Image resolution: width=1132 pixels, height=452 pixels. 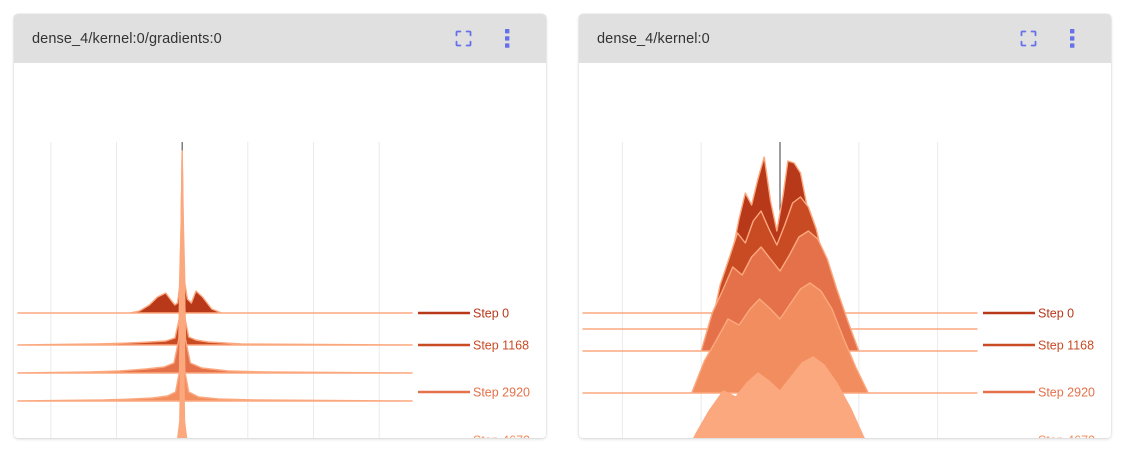 What do you see at coordinates (280, 38) in the screenshot?
I see `card-header: dense_4/kernel:0/gradients:0` at bounding box center [280, 38].